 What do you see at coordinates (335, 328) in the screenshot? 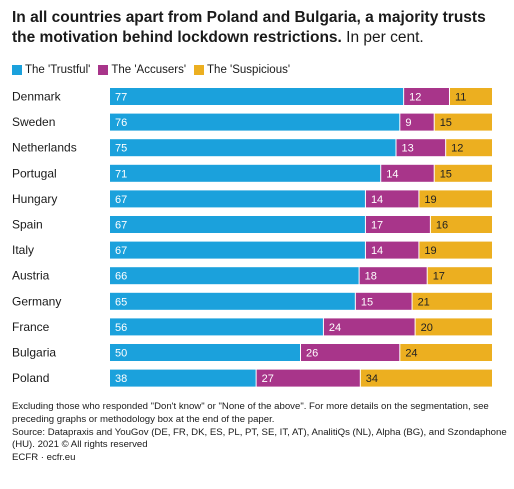
I see `data-label-france-accusers: 24` at bounding box center [335, 328].